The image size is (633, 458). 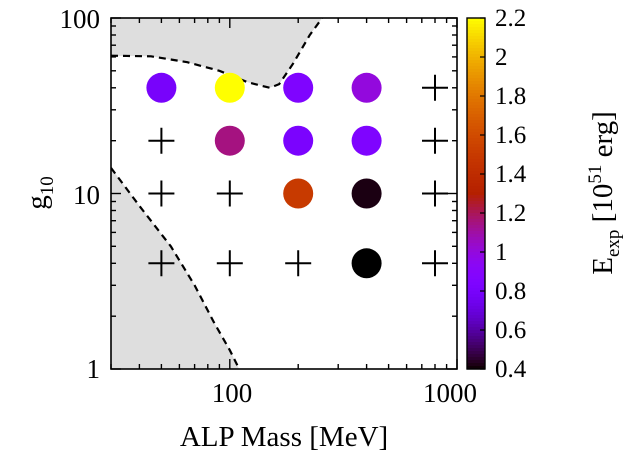 I want to click on colorbar-tick-label: 2, so click(x=501, y=57).